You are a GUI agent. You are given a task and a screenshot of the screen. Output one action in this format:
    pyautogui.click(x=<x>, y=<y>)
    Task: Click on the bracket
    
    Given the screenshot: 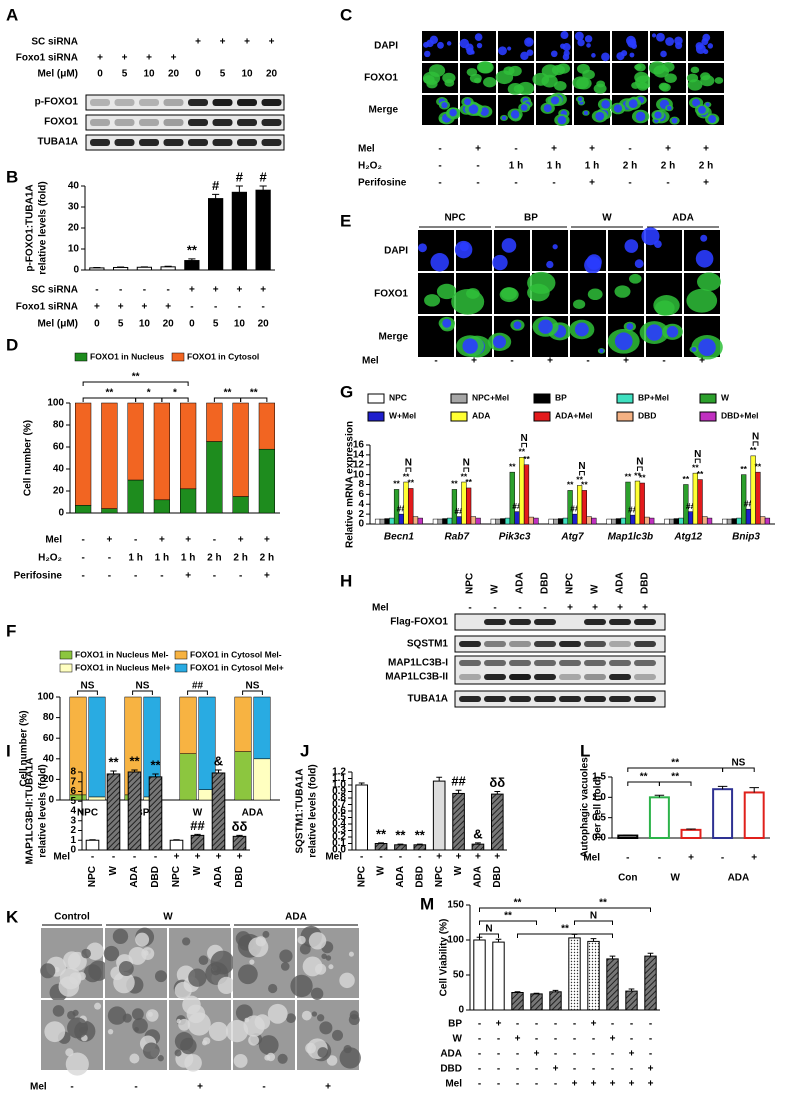 What is the action you would take?
    pyautogui.click(x=738, y=769)
    